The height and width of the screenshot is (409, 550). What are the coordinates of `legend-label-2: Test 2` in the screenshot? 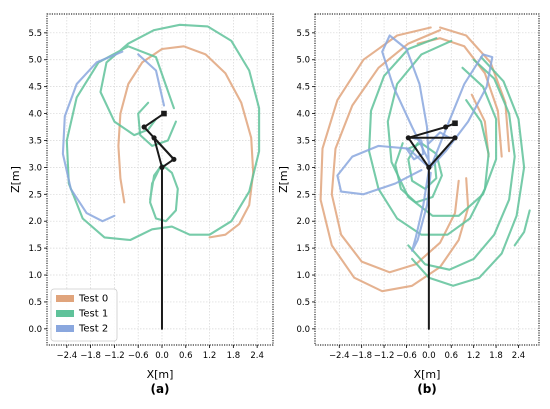 It's located at (93, 329).